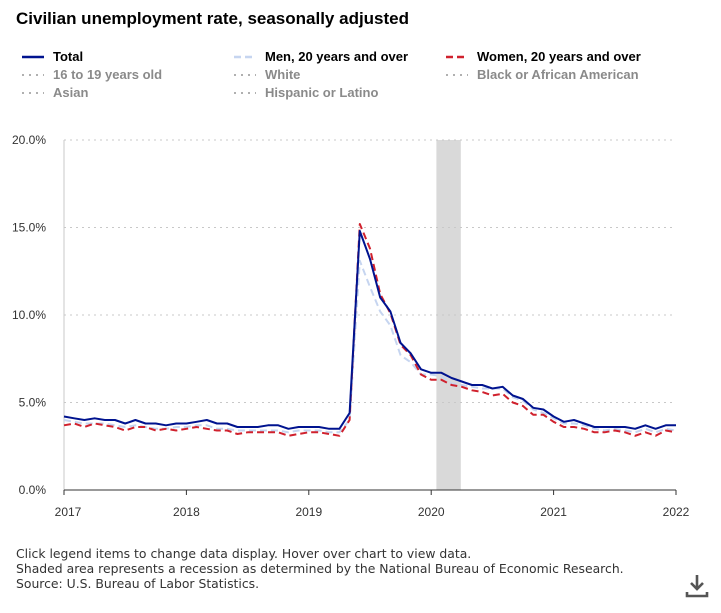  I want to click on legend-item-total: Total, so click(52, 56).